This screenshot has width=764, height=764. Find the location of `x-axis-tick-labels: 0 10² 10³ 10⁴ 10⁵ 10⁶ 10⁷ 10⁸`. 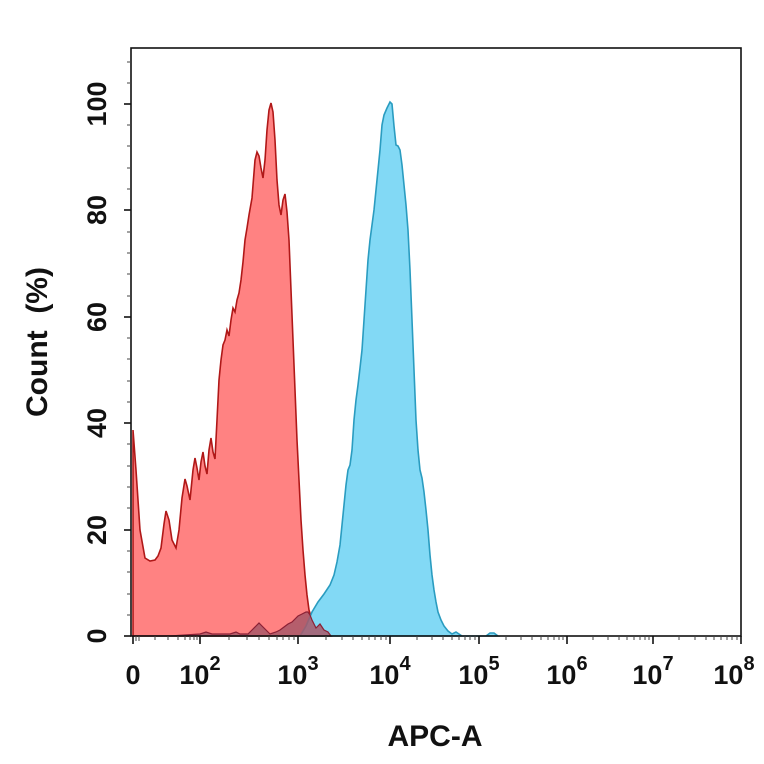

x-axis-tick-labels: 0 10² 10³ 10⁴ 10⁵ 10⁶ 10⁷ 10⁸ is located at coordinates (439, 671).